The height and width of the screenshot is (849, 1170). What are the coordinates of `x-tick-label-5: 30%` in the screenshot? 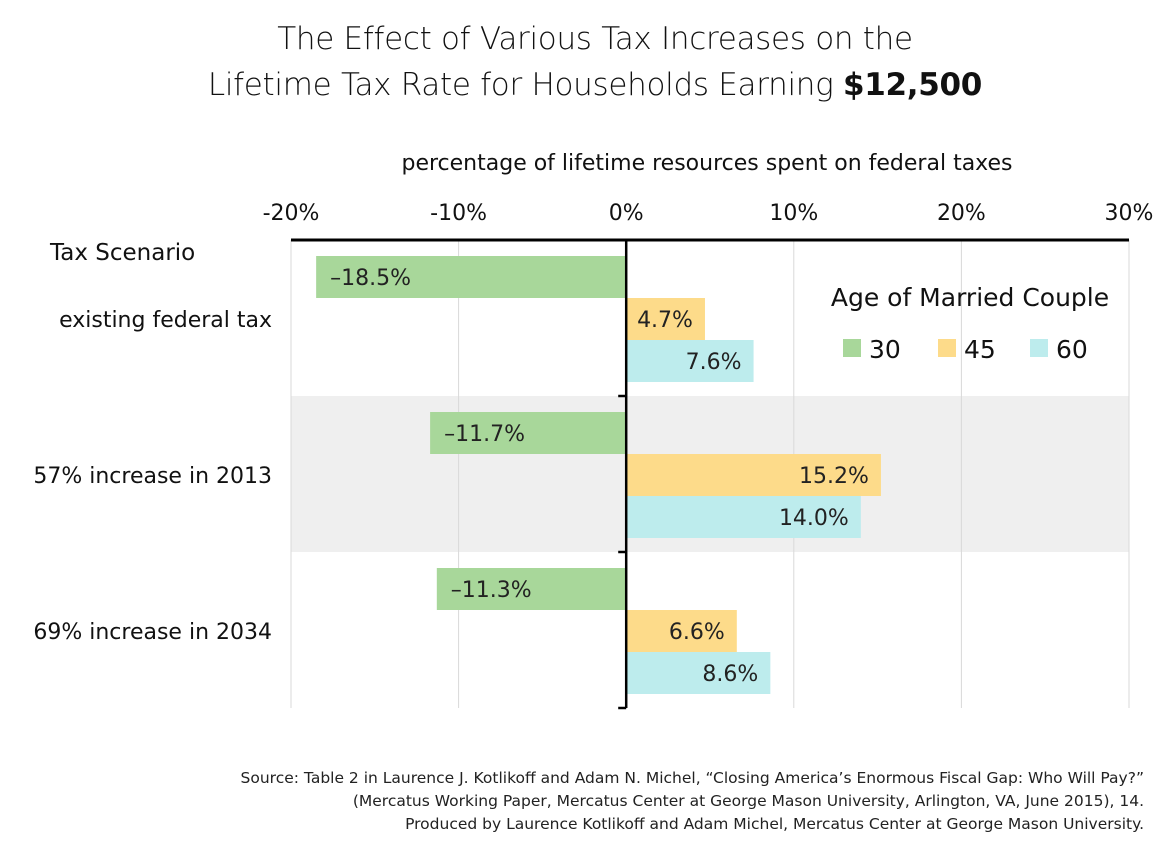 It's located at (1129, 213).